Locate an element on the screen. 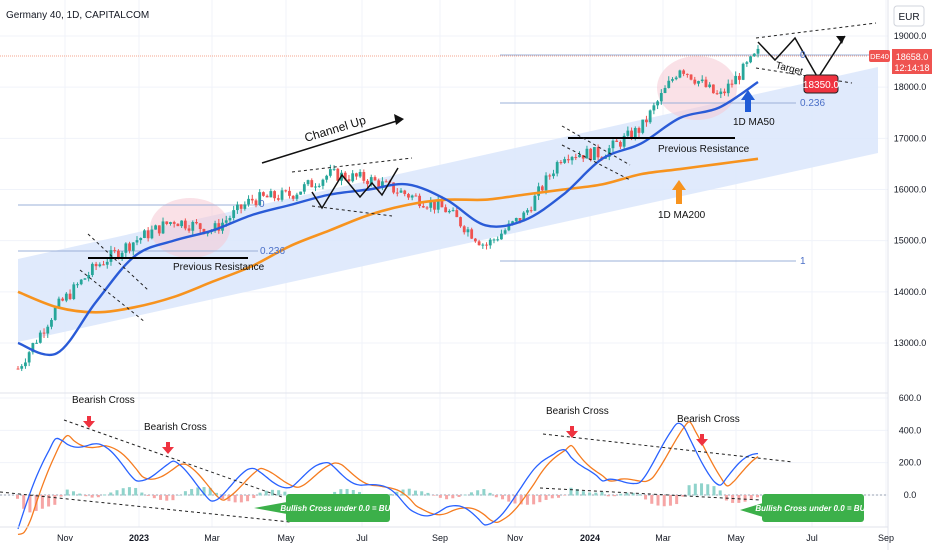 The width and height of the screenshot is (932, 550). time-tick-label: May is located at coordinates (286, 538).